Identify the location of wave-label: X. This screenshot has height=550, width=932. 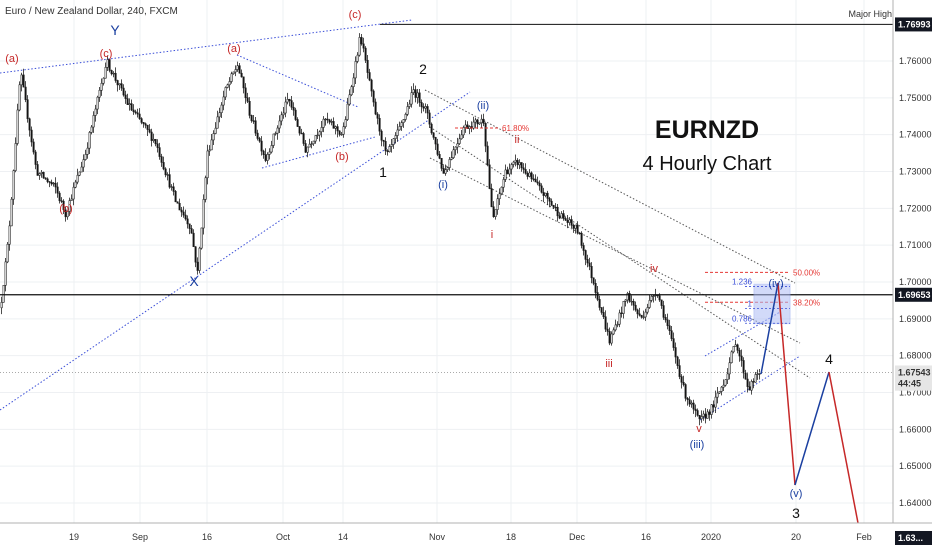
(194, 281).